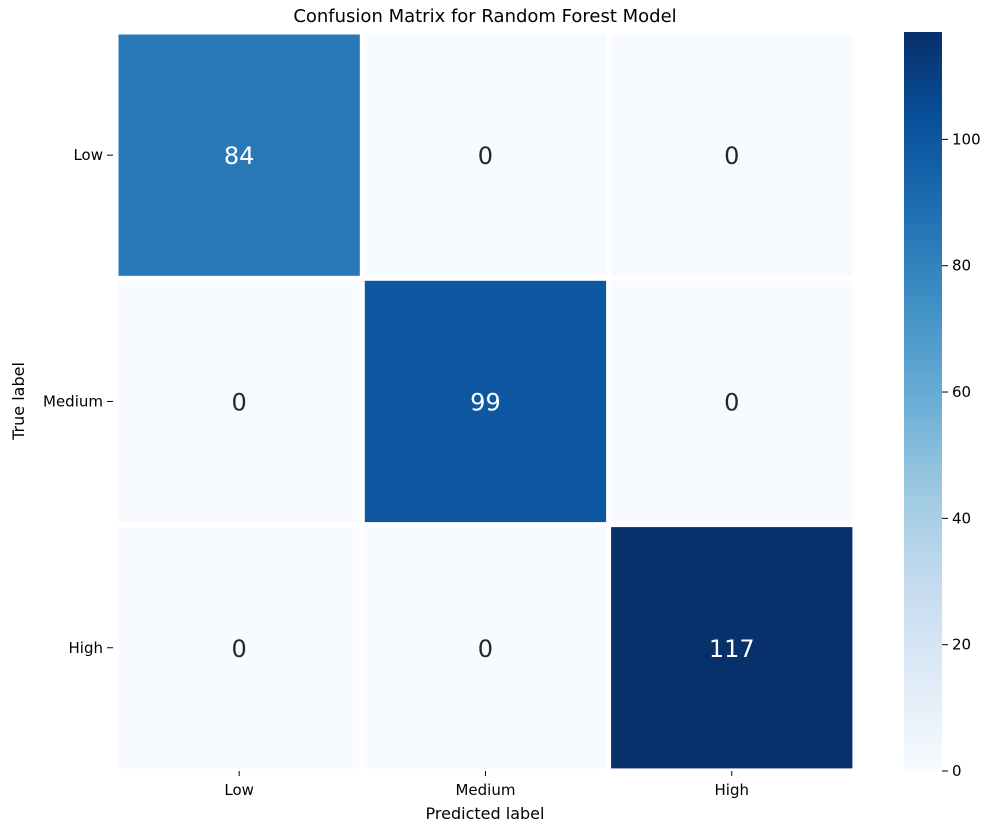 This screenshot has height=832, width=996. What do you see at coordinates (961, 266) in the screenshot?
I see `colorbar-tick-label: 80` at bounding box center [961, 266].